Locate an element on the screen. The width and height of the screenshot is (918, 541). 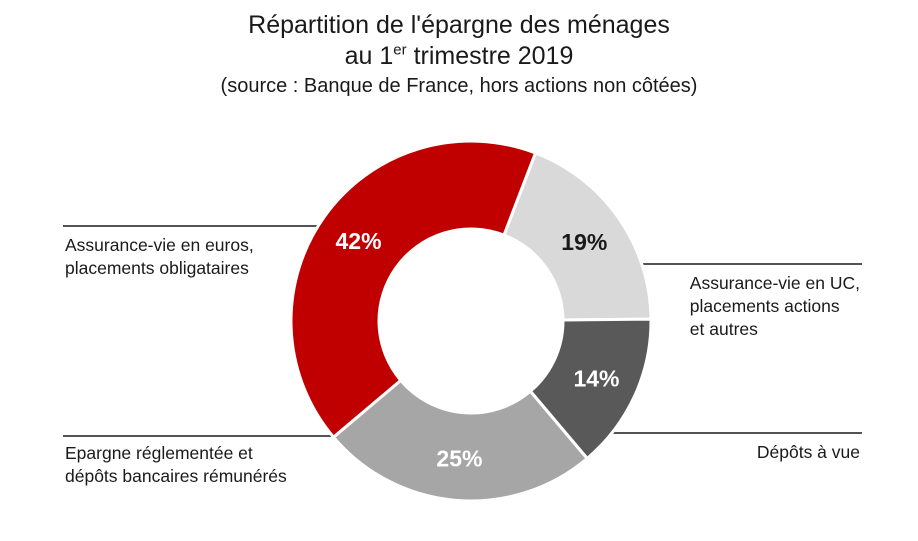
donut-slice-uc is located at coordinates (577, 236).